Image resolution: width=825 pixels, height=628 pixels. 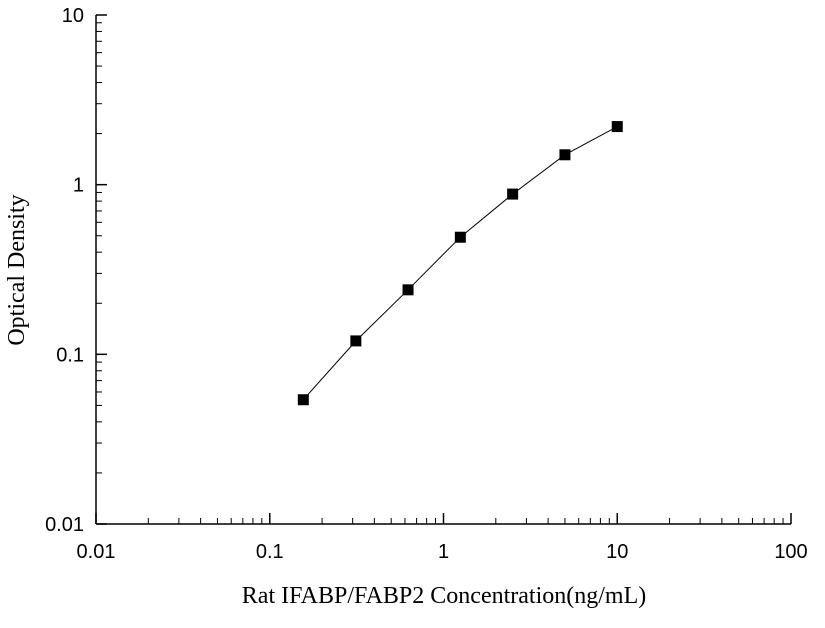 What do you see at coordinates (270, 552) in the screenshot?
I see `x-tick-label: 0.1` at bounding box center [270, 552].